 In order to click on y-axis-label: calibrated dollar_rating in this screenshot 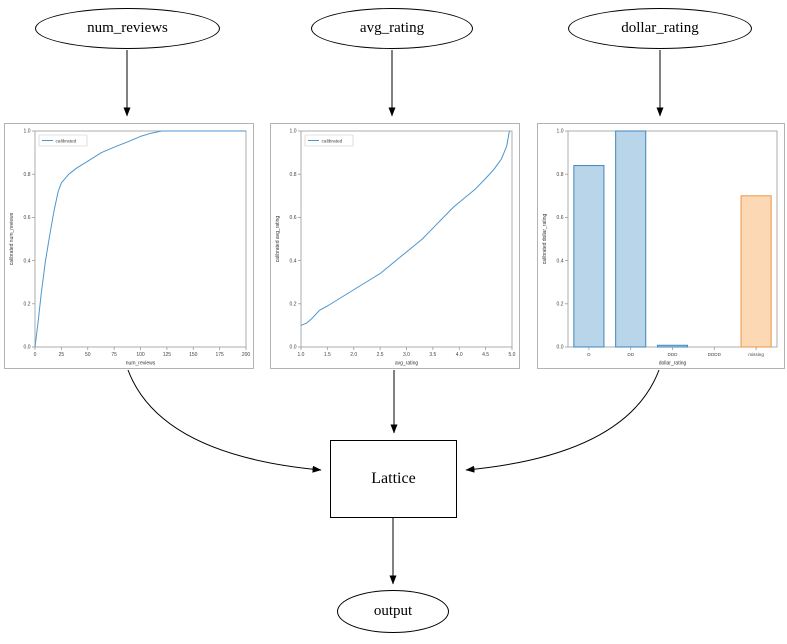, I will do `click(545, 238)`.